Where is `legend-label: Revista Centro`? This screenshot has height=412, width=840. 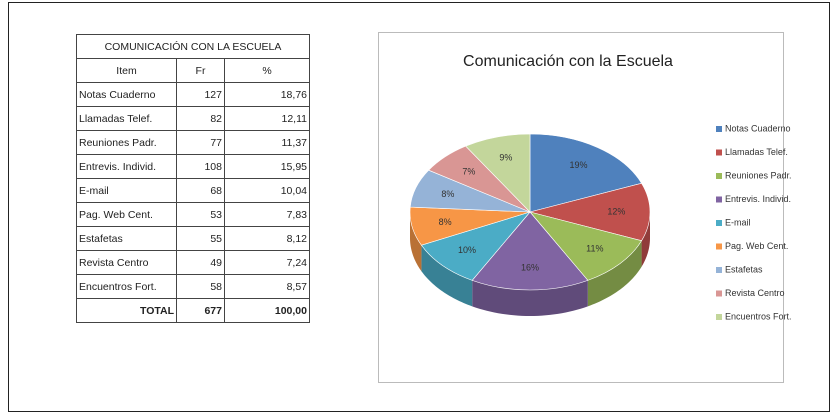
legend-label: Revista Centro is located at coordinates (755, 293).